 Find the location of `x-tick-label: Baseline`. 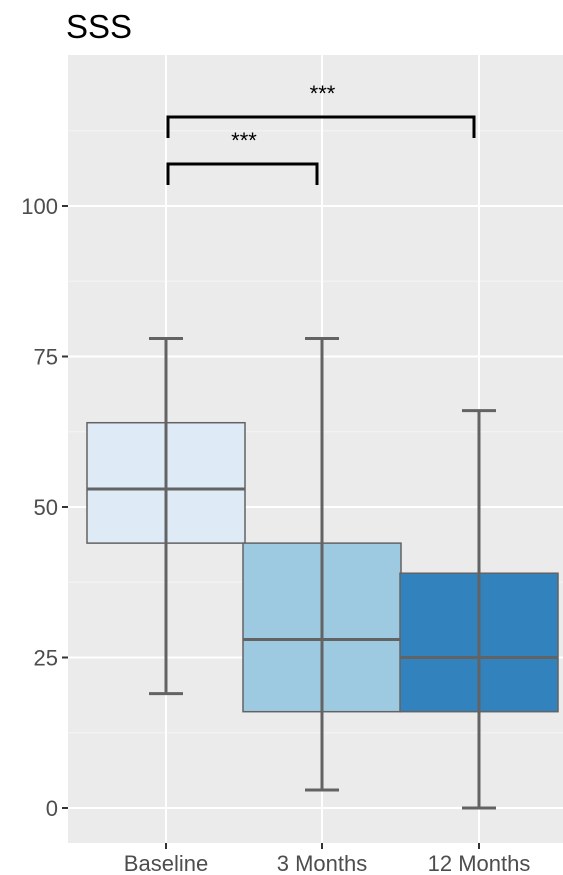

x-tick-label: Baseline is located at coordinates (166, 863).